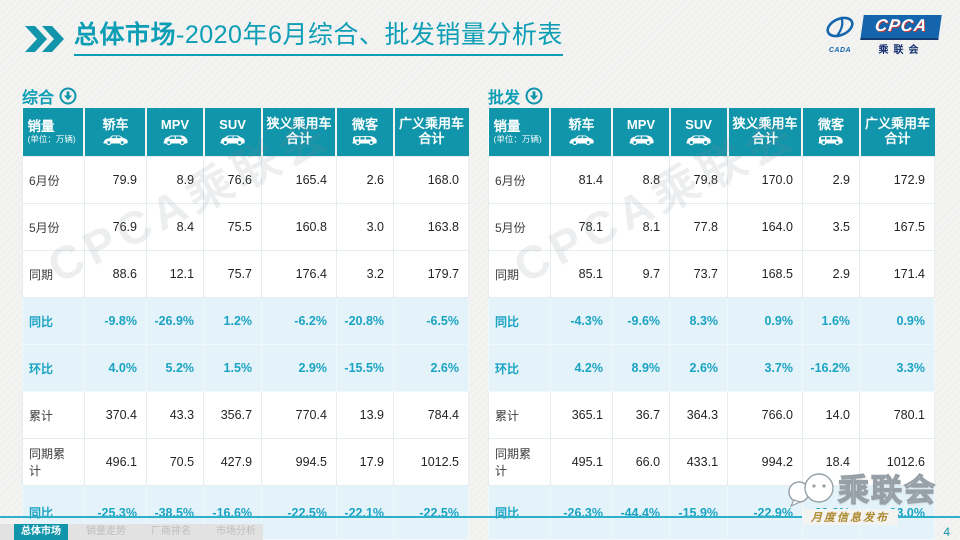 The height and width of the screenshot is (540, 960). I want to click on cell: 176.4, so click(299, 274).